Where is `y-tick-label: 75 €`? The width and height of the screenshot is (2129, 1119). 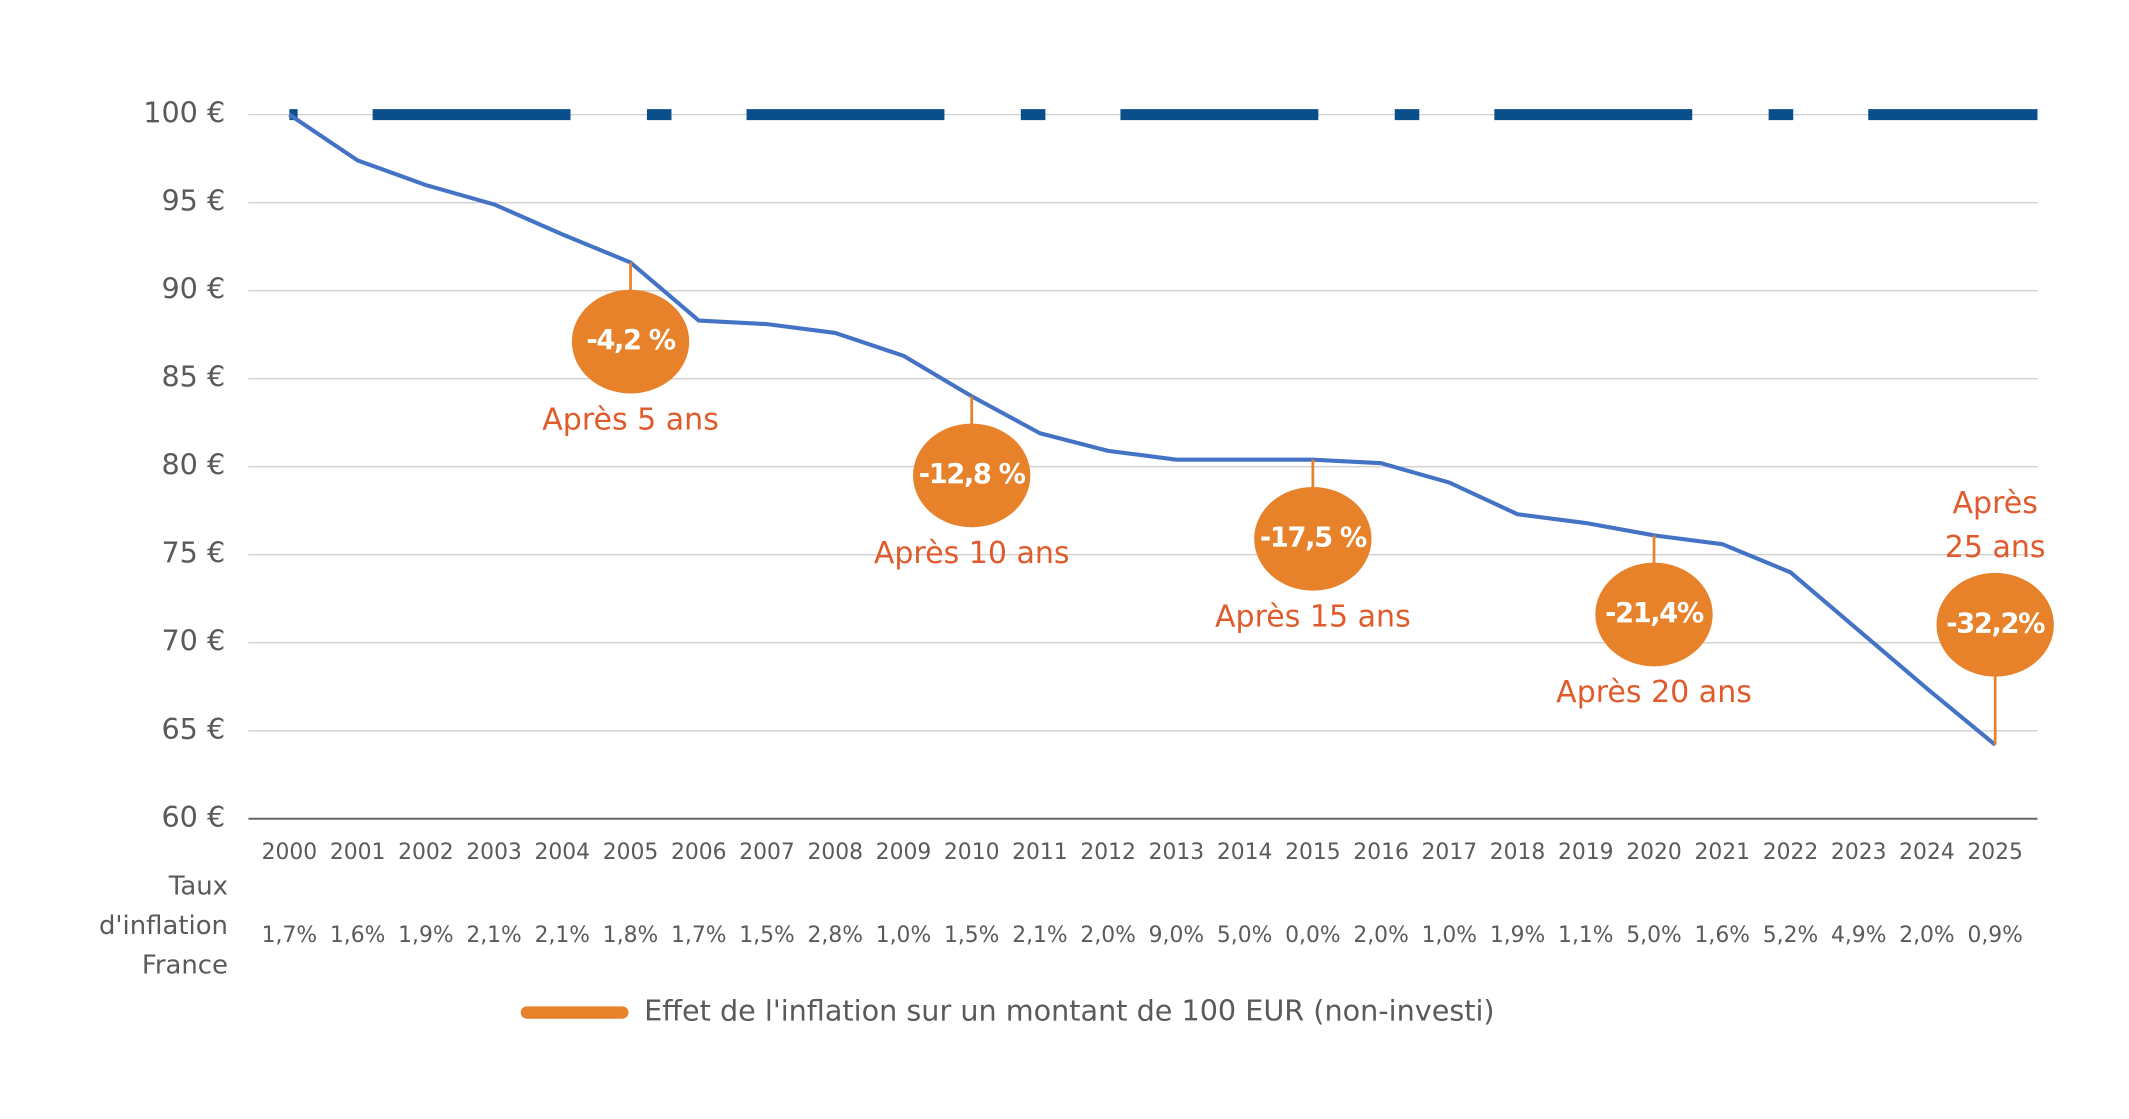
y-tick-label: 75 € is located at coordinates (193, 553).